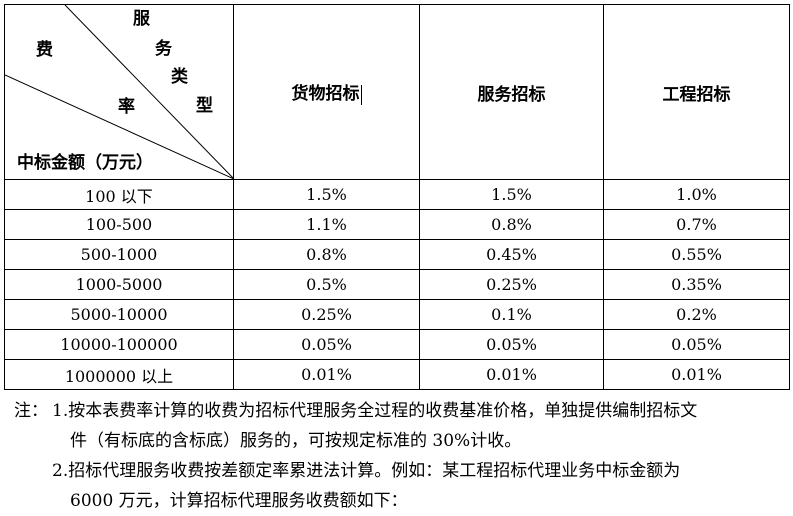 This screenshot has width=793, height=516. What do you see at coordinates (326, 374) in the screenshot?
I see `goods-rate-cell: 0.01%` at bounding box center [326, 374].